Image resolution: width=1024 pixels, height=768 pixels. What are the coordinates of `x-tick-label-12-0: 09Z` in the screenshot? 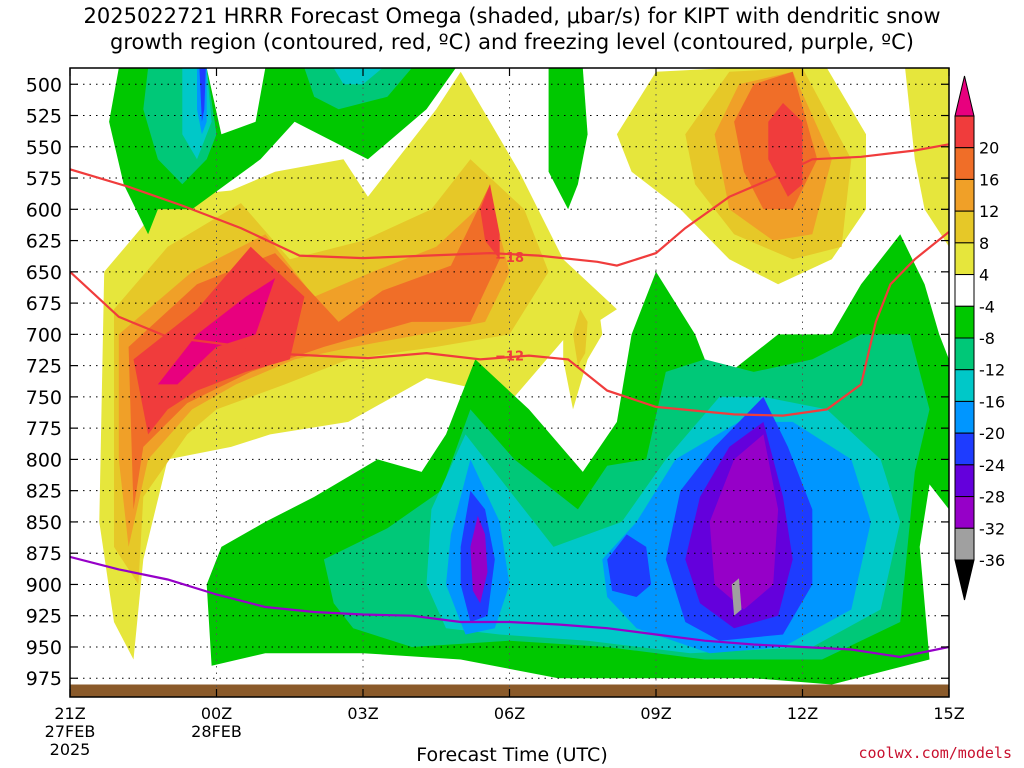 It's located at (655, 713).